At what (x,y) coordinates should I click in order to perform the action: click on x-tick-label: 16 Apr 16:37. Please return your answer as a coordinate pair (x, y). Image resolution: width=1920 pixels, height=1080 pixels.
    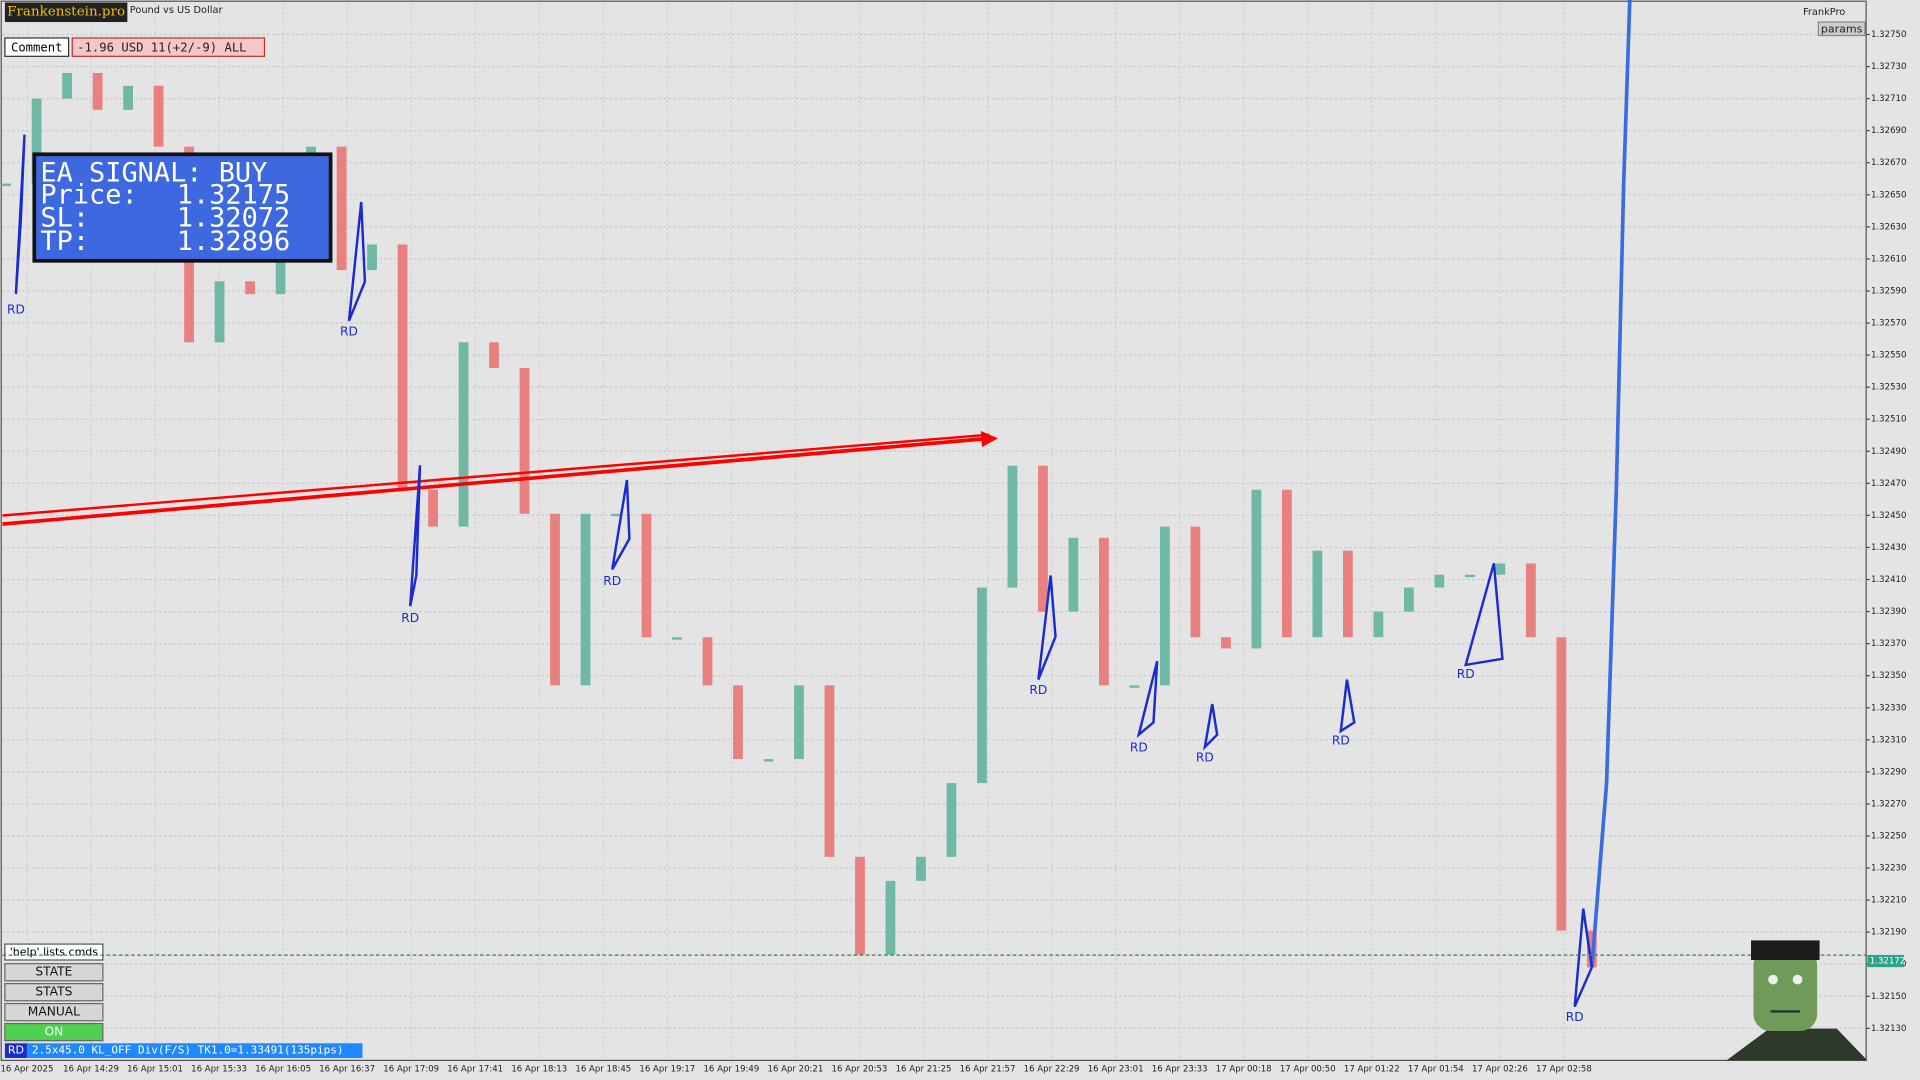
    Looking at the image, I should click on (347, 1069).